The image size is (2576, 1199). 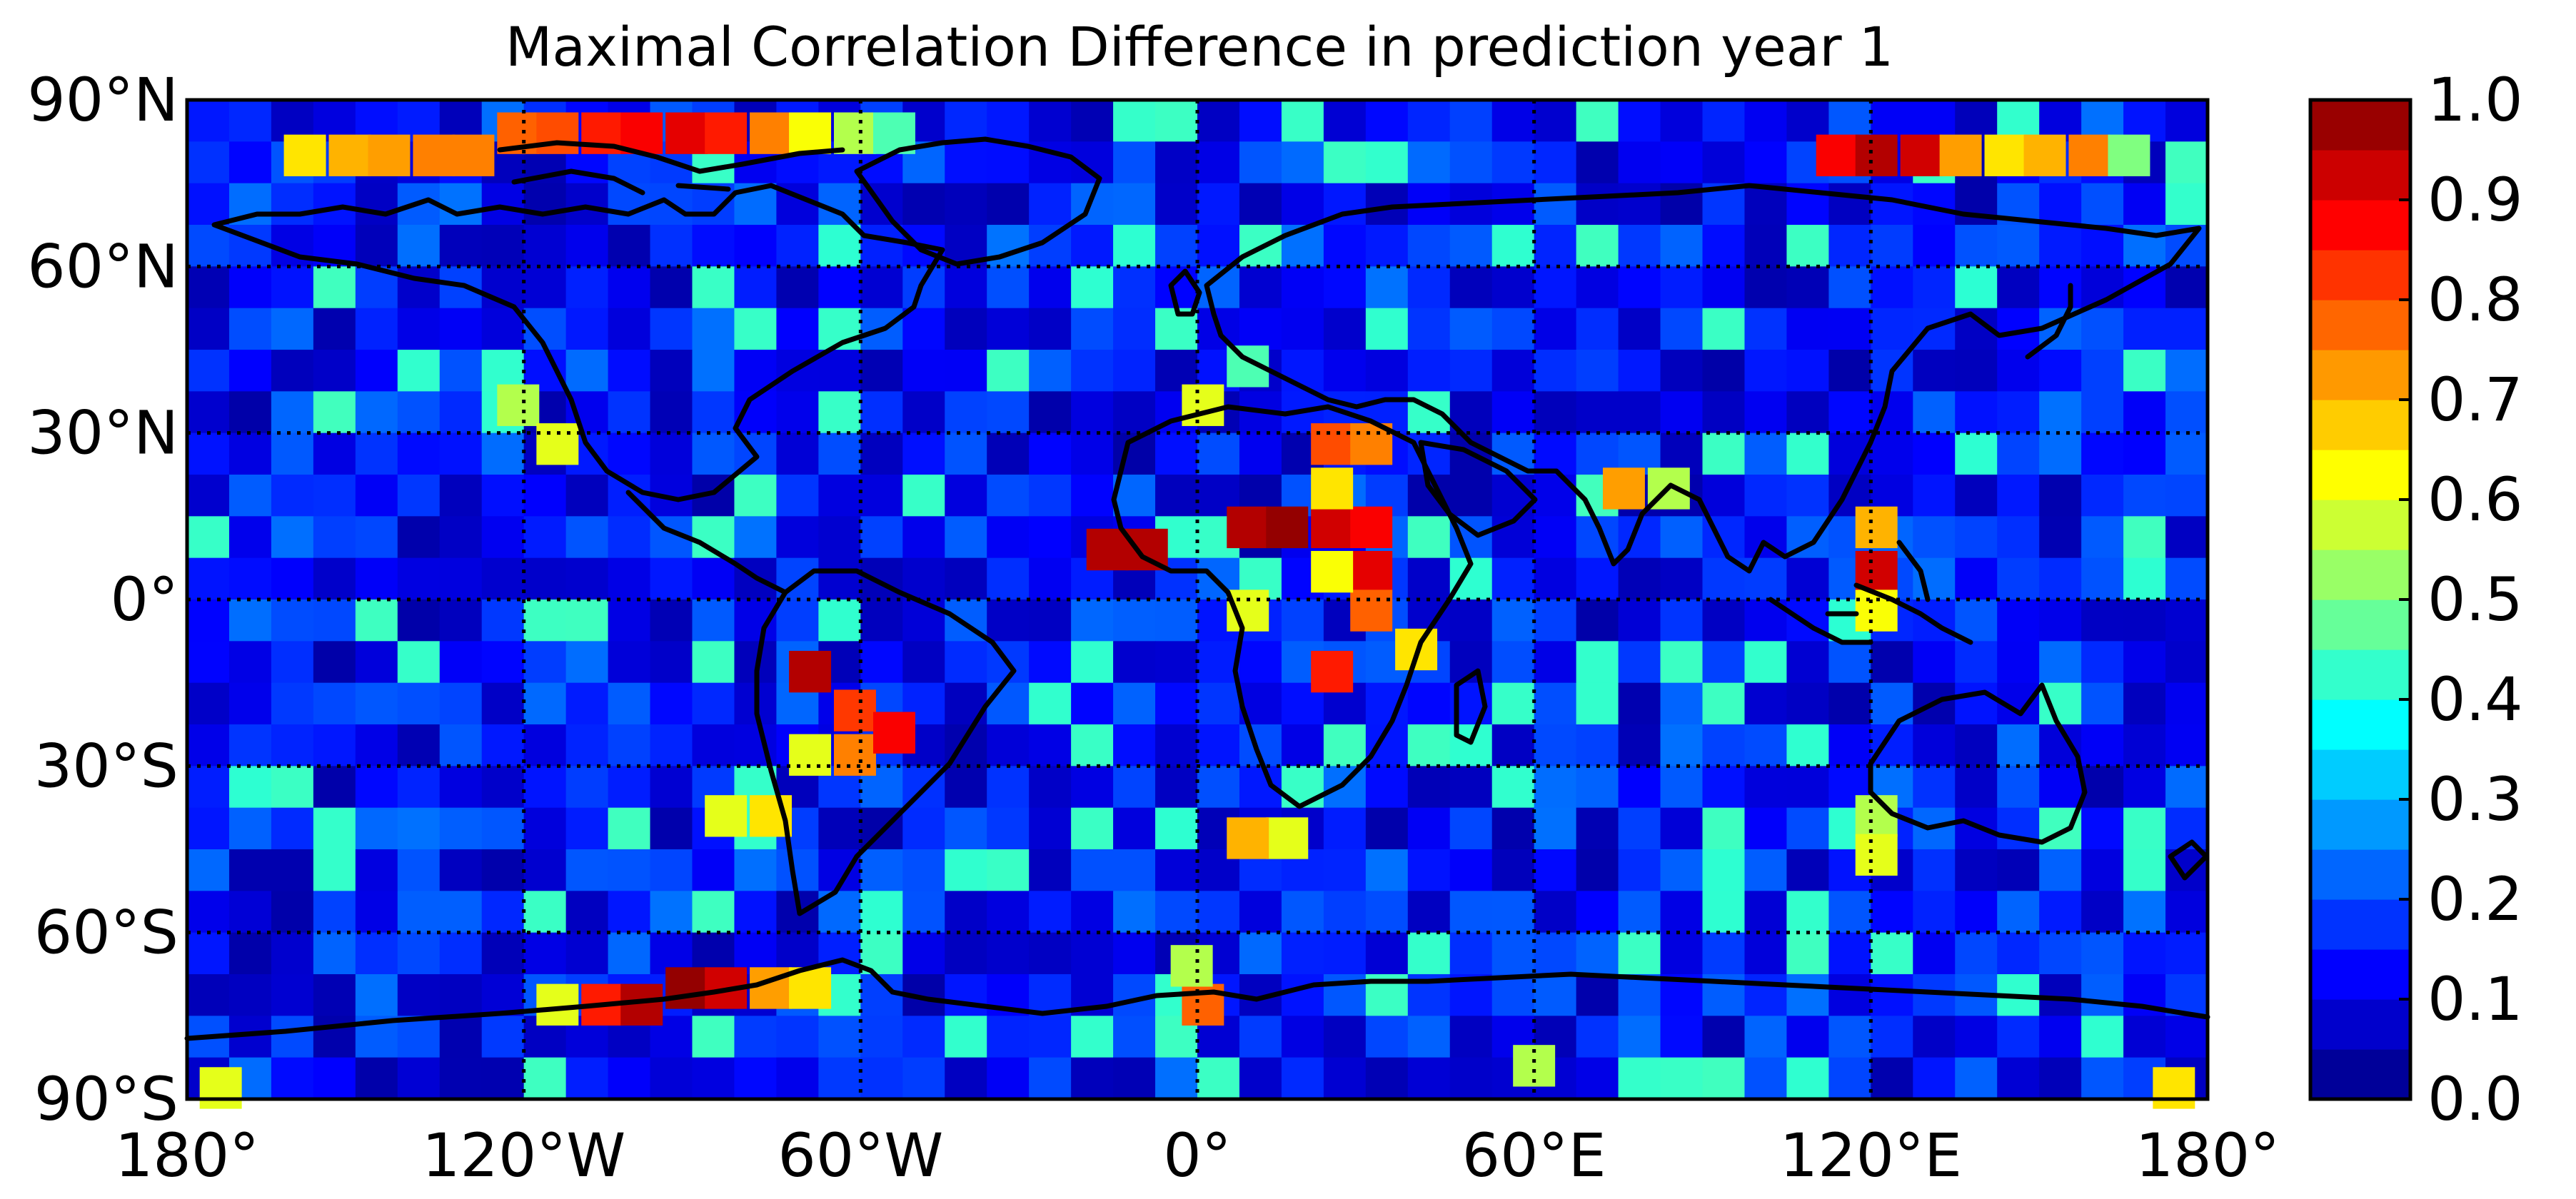 What do you see at coordinates (103, 600) in the screenshot?
I see `y-axis-ticks: 90°N 60°N 30°N 0° 30°S 60°S 90°S` at bounding box center [103, 600].